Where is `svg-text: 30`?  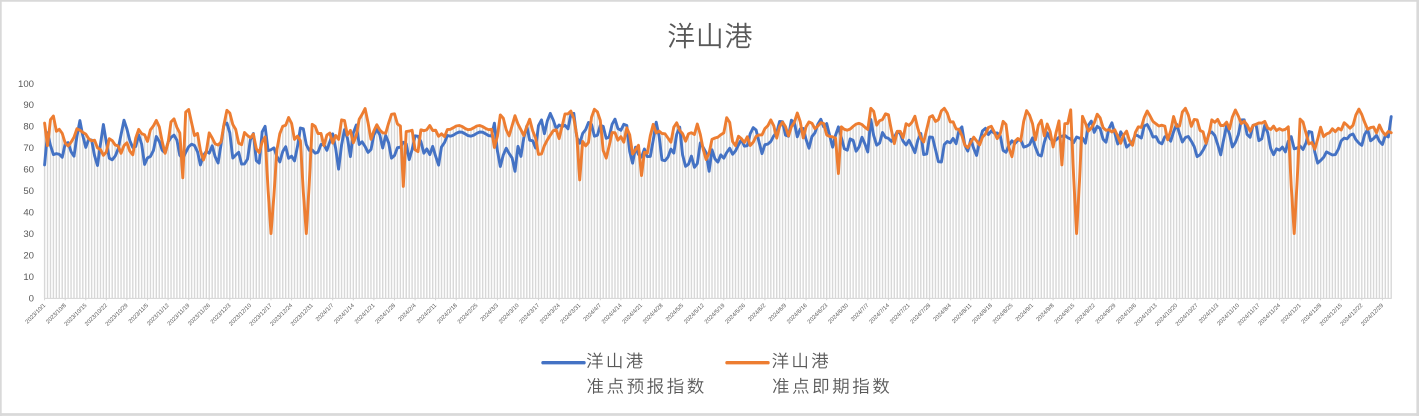
svg-text: 30 is located at coordinates (28, 234).